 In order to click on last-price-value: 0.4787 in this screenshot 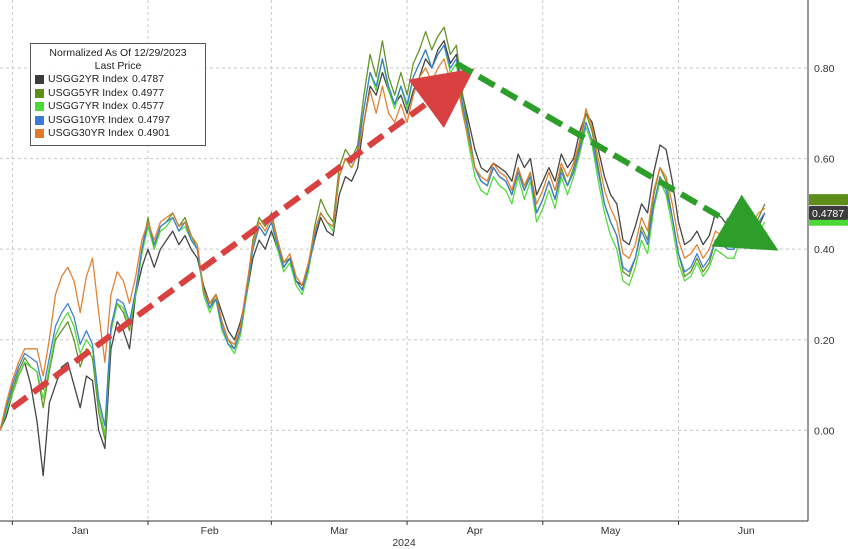, I will do `click(828, 214)`.